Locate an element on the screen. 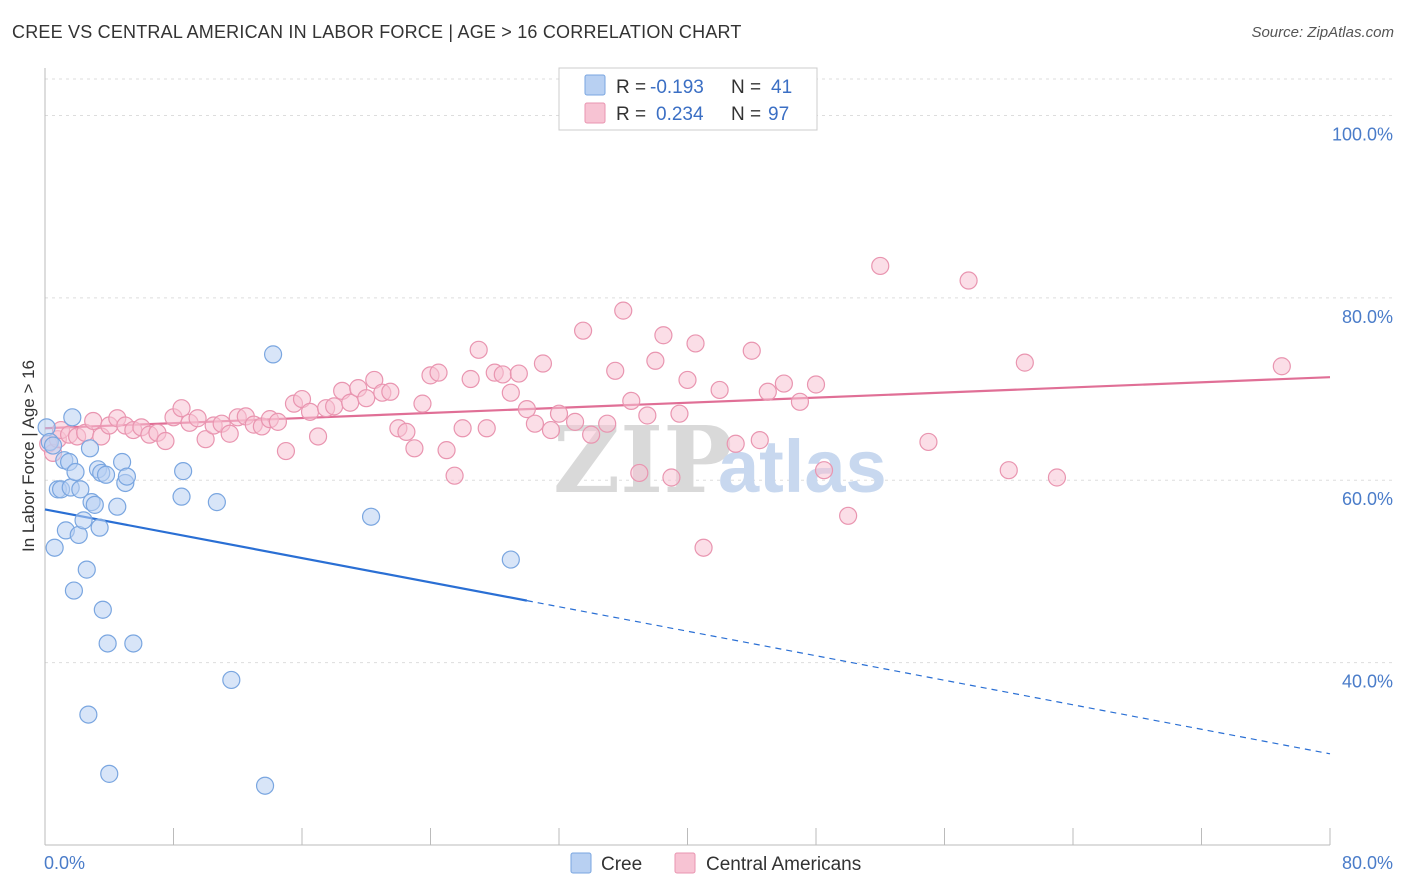 The height and width of the screenshot is (892, 1406). legend-ca-n-label: N = is located at coordinates (746, 114).